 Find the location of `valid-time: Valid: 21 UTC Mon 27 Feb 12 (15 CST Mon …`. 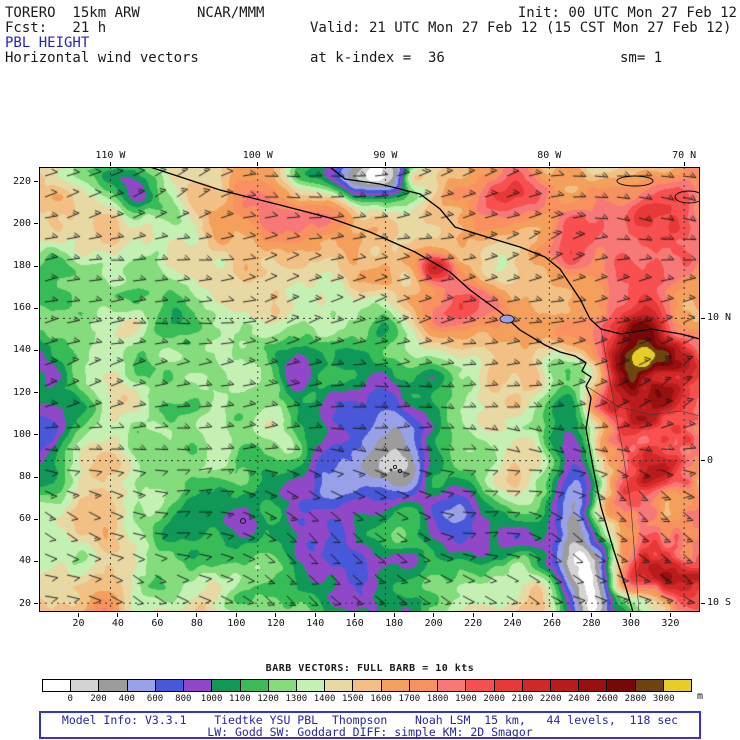

valid-time: Valid: 21 UTC Mon 27 Feb 12 (15 CST Mon … is located at coordinates (521, 28).